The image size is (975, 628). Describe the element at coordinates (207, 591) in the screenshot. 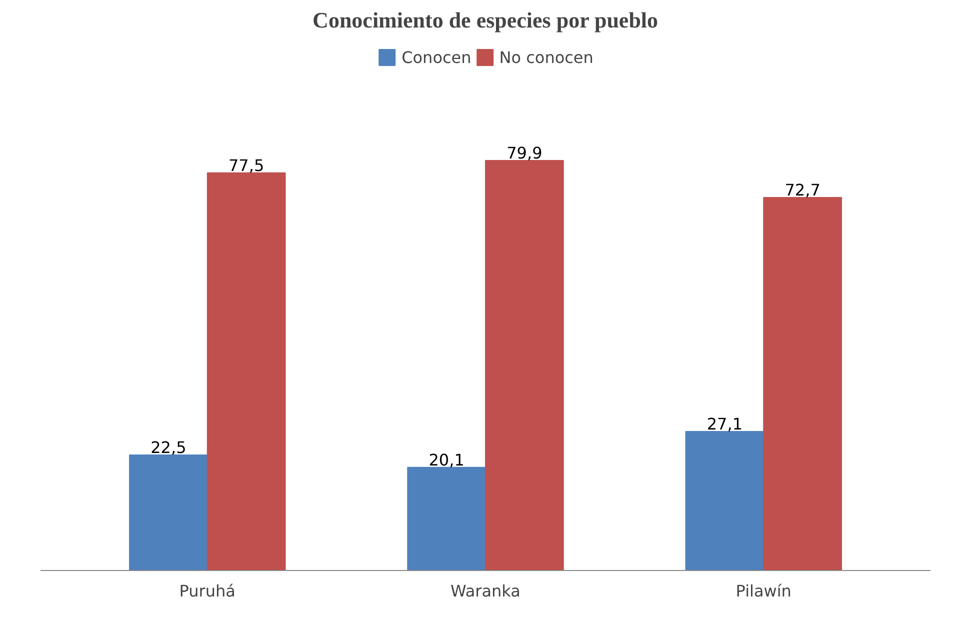

I see `x-tick-label: Puruhá` at that location.